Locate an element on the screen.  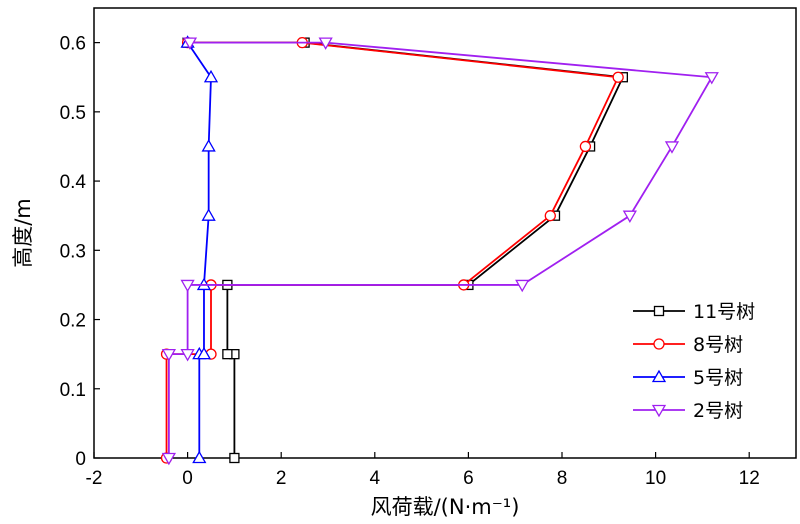
x-tick-label: 0 is located at coordinates (187, 478).